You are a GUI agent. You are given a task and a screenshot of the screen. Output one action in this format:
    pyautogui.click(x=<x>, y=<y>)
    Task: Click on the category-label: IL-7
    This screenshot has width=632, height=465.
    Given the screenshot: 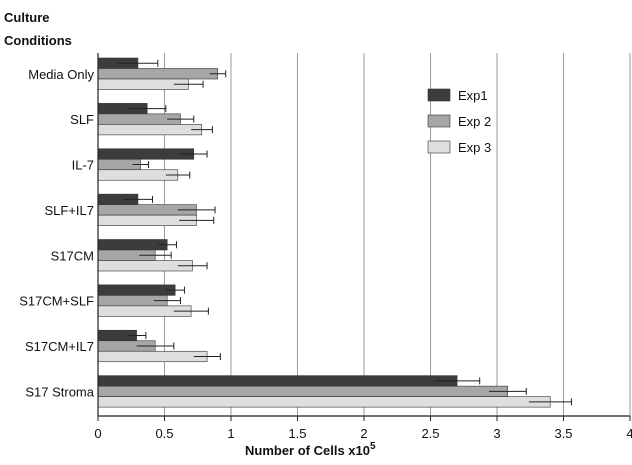 What is the action you would take?
    pyautogui.click(x=83, y=165)
    